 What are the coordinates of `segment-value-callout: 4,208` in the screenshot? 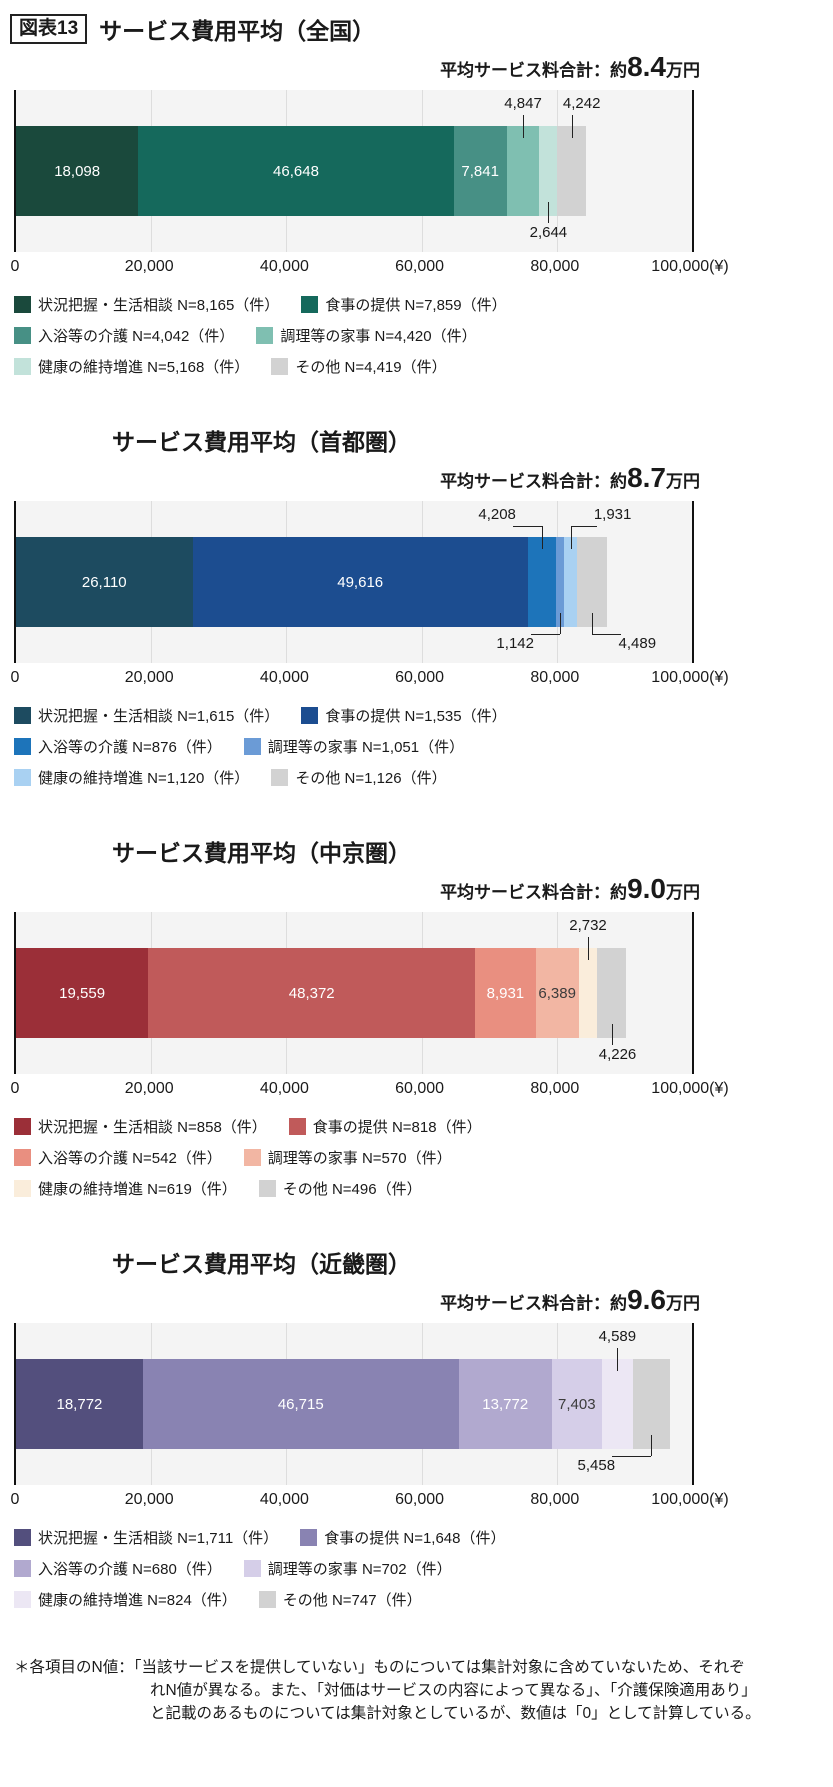 It's located at (497, 514).